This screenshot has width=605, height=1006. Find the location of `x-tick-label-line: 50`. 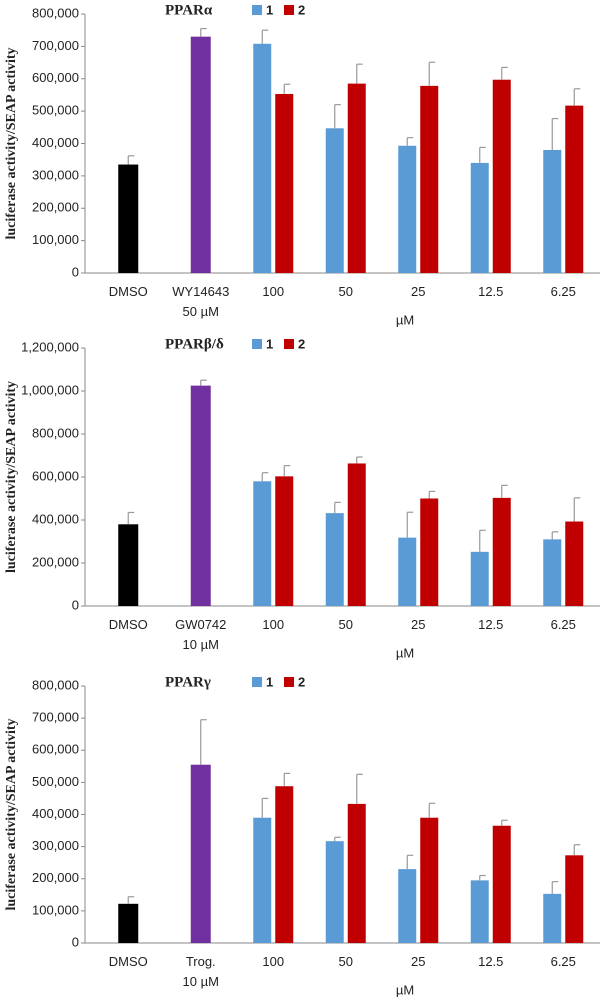

x-tick-label-line: 50 is located at coordinates (346, 961).